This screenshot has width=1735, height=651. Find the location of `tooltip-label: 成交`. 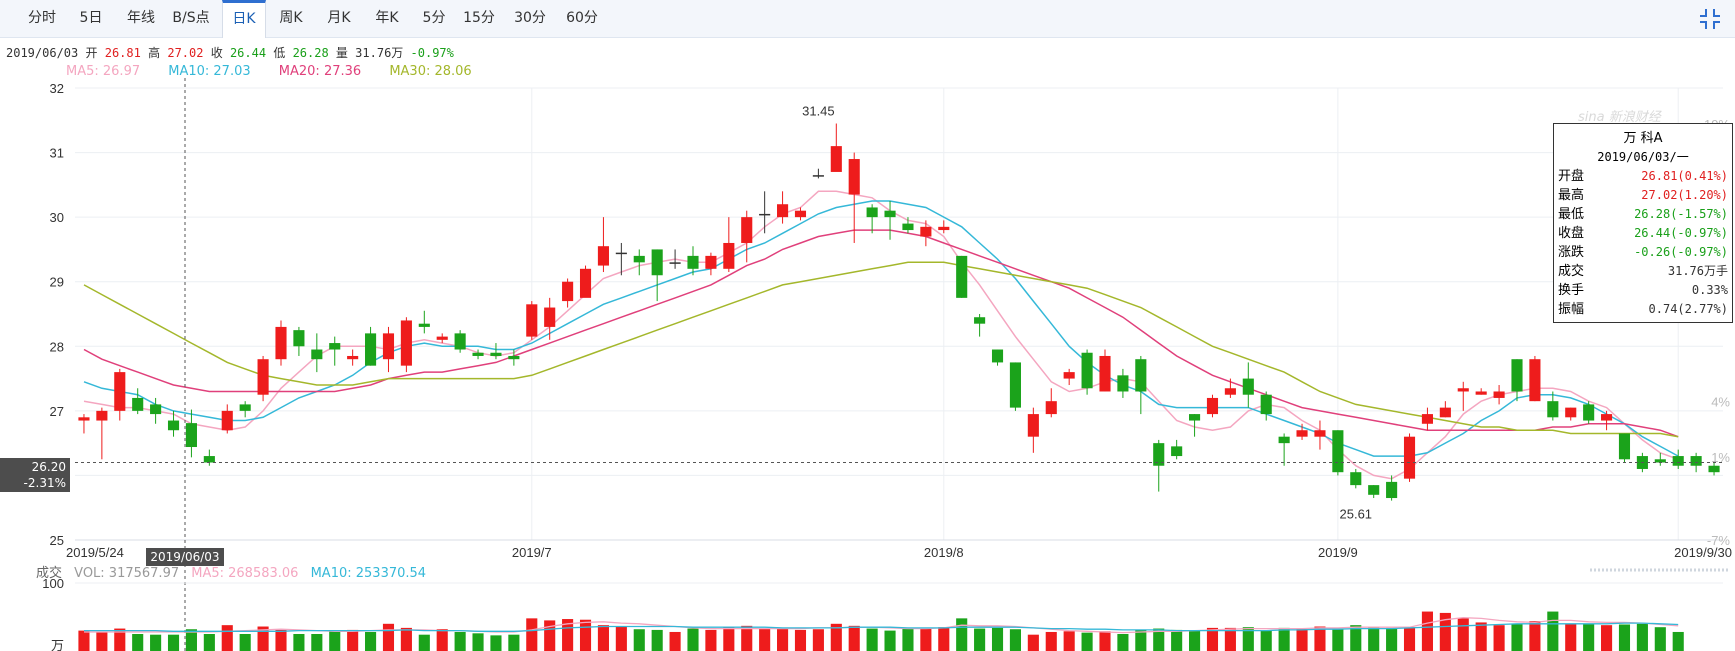

tooltip-label: 成交 is located at coordinates (1571, 271).